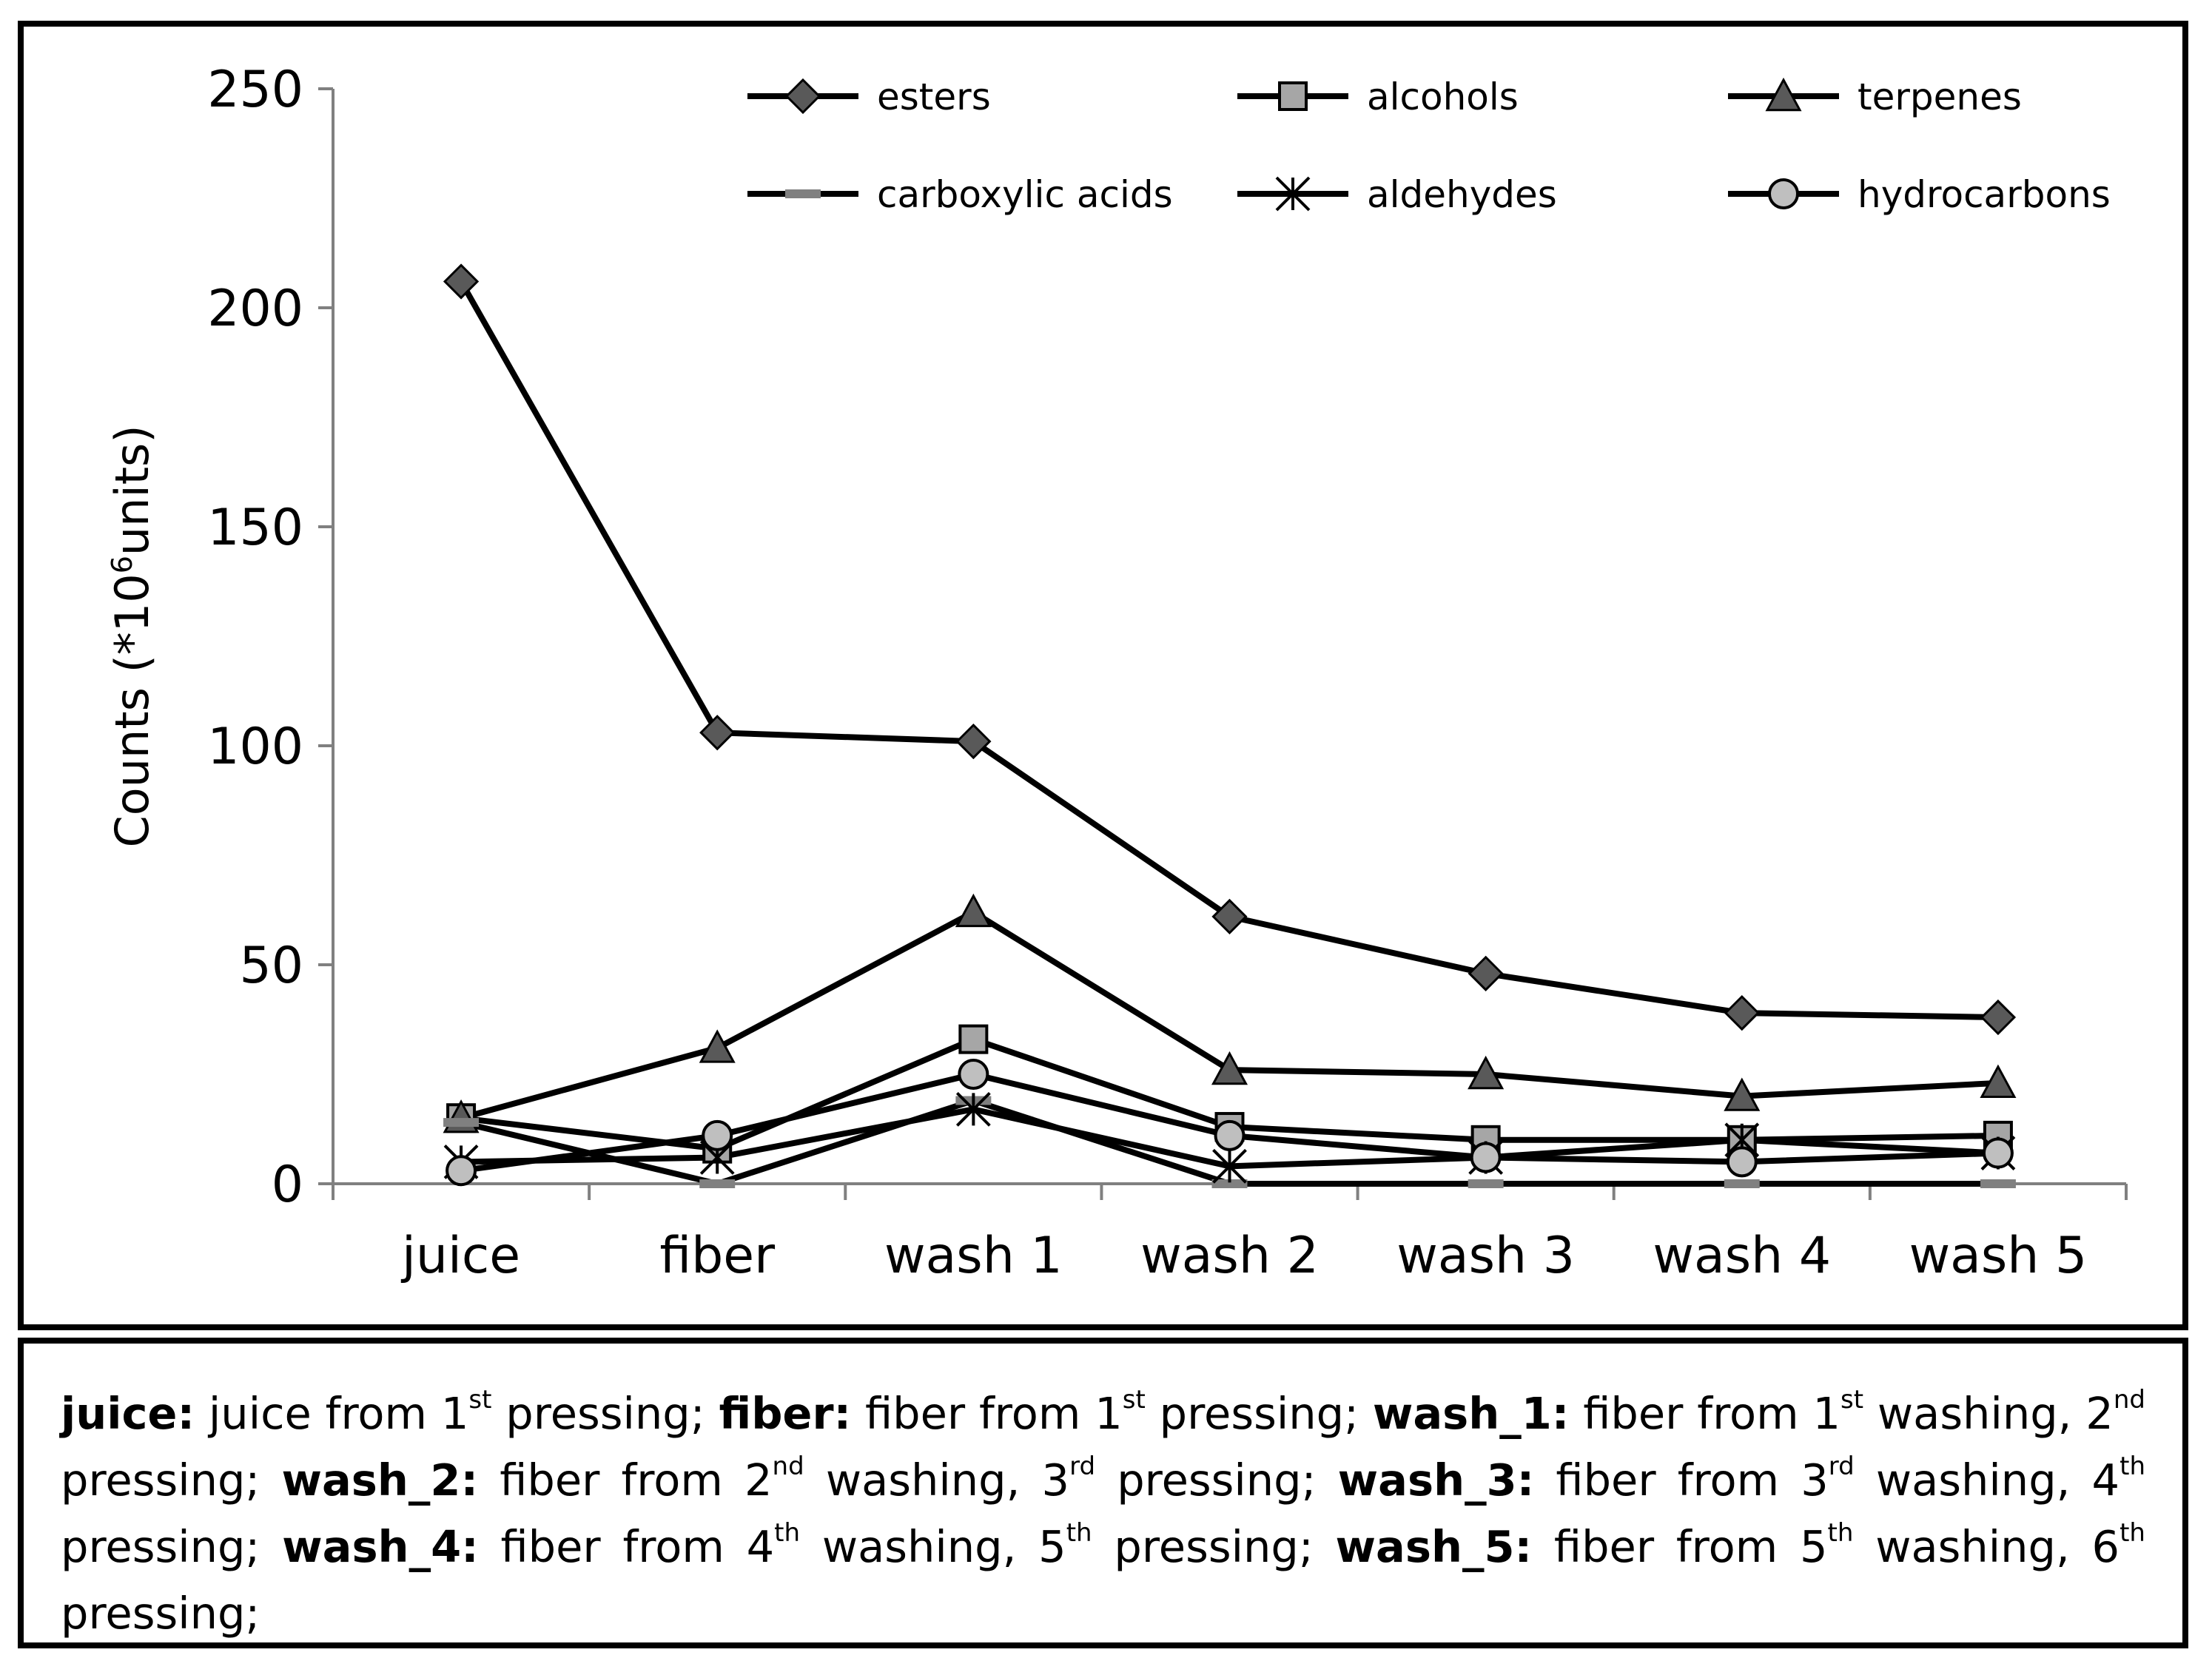  I want to click on y-axis-label-superscript: 6, so click(122, 564).